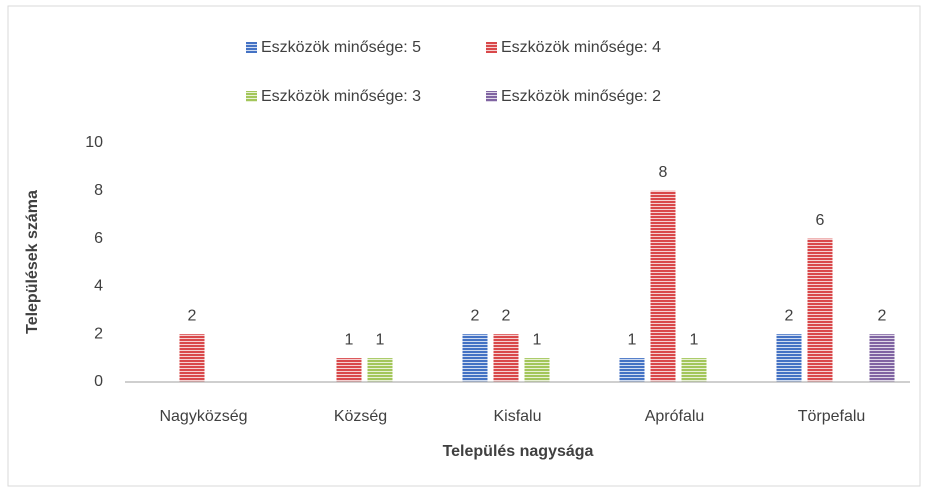 This screenshot has width=926, height=490. What do you see at coordinates (341, 96) in the screenshot?
I see `legend-label: Eszközök minősége: 3` at bounding box center [341, 96].